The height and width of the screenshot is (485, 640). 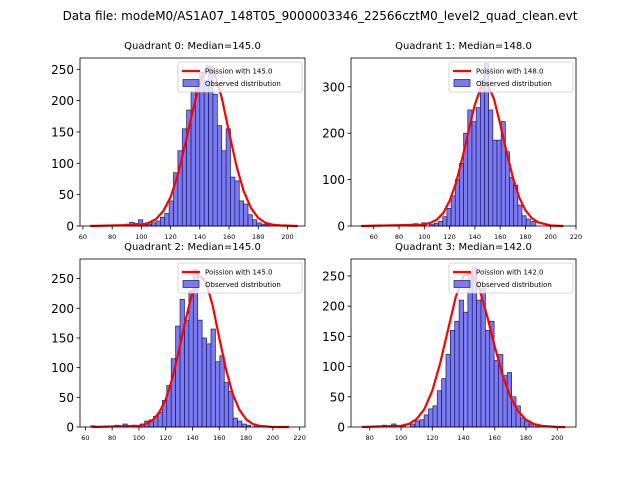 I want to click on y-tick-label: 50, so click(x=337, y=397).